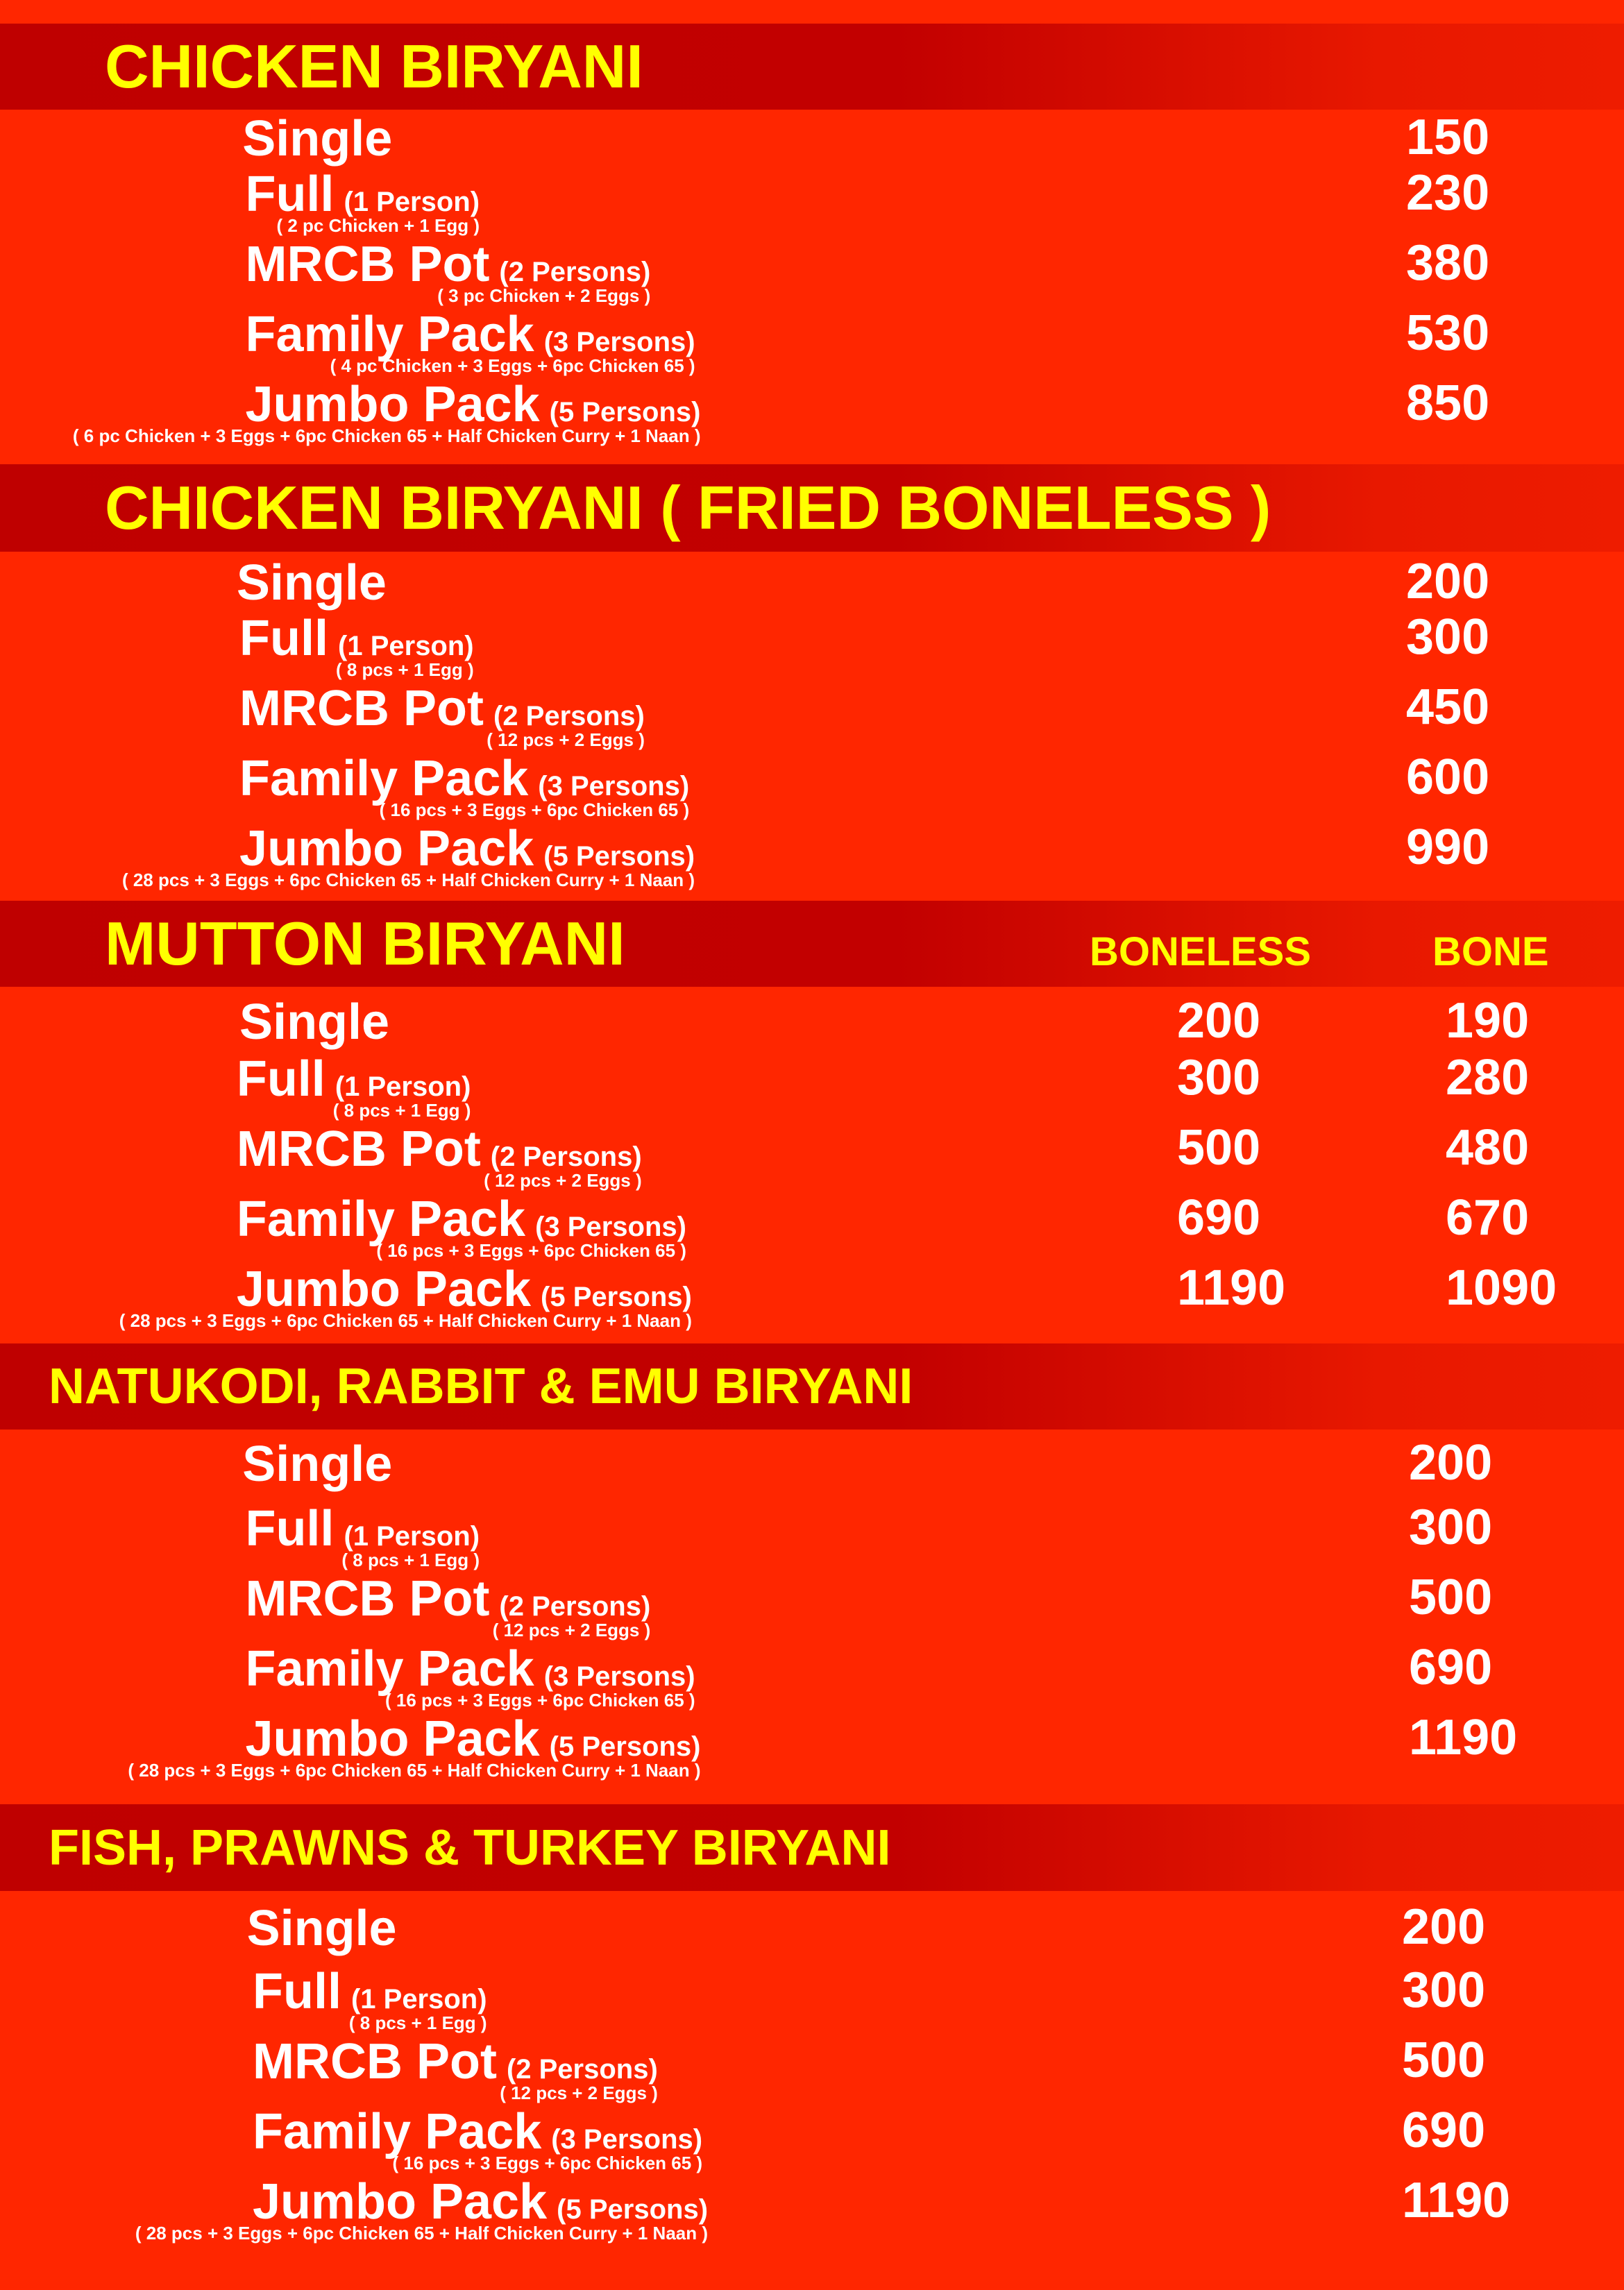  Describe the element at coordinates (1448, 137) in the screenshot. I see `item-price: 150` at that location.